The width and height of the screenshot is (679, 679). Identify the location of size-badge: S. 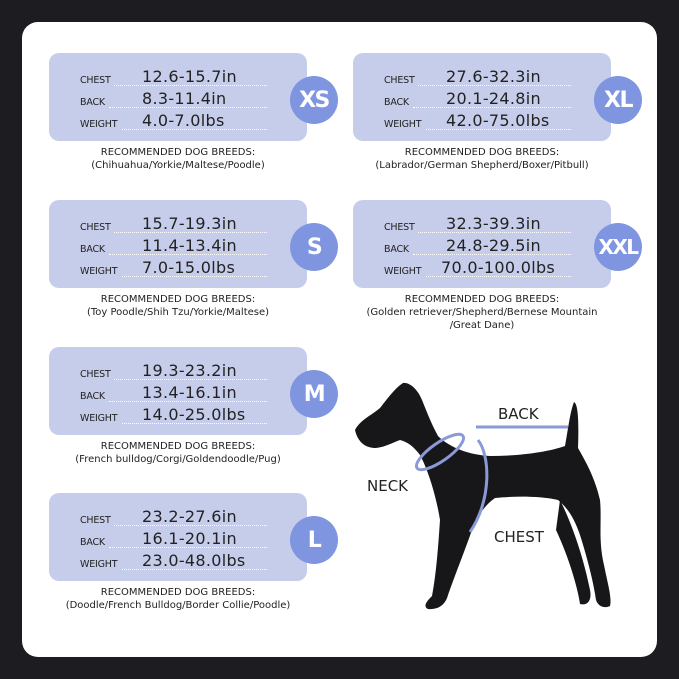
(314, 247).